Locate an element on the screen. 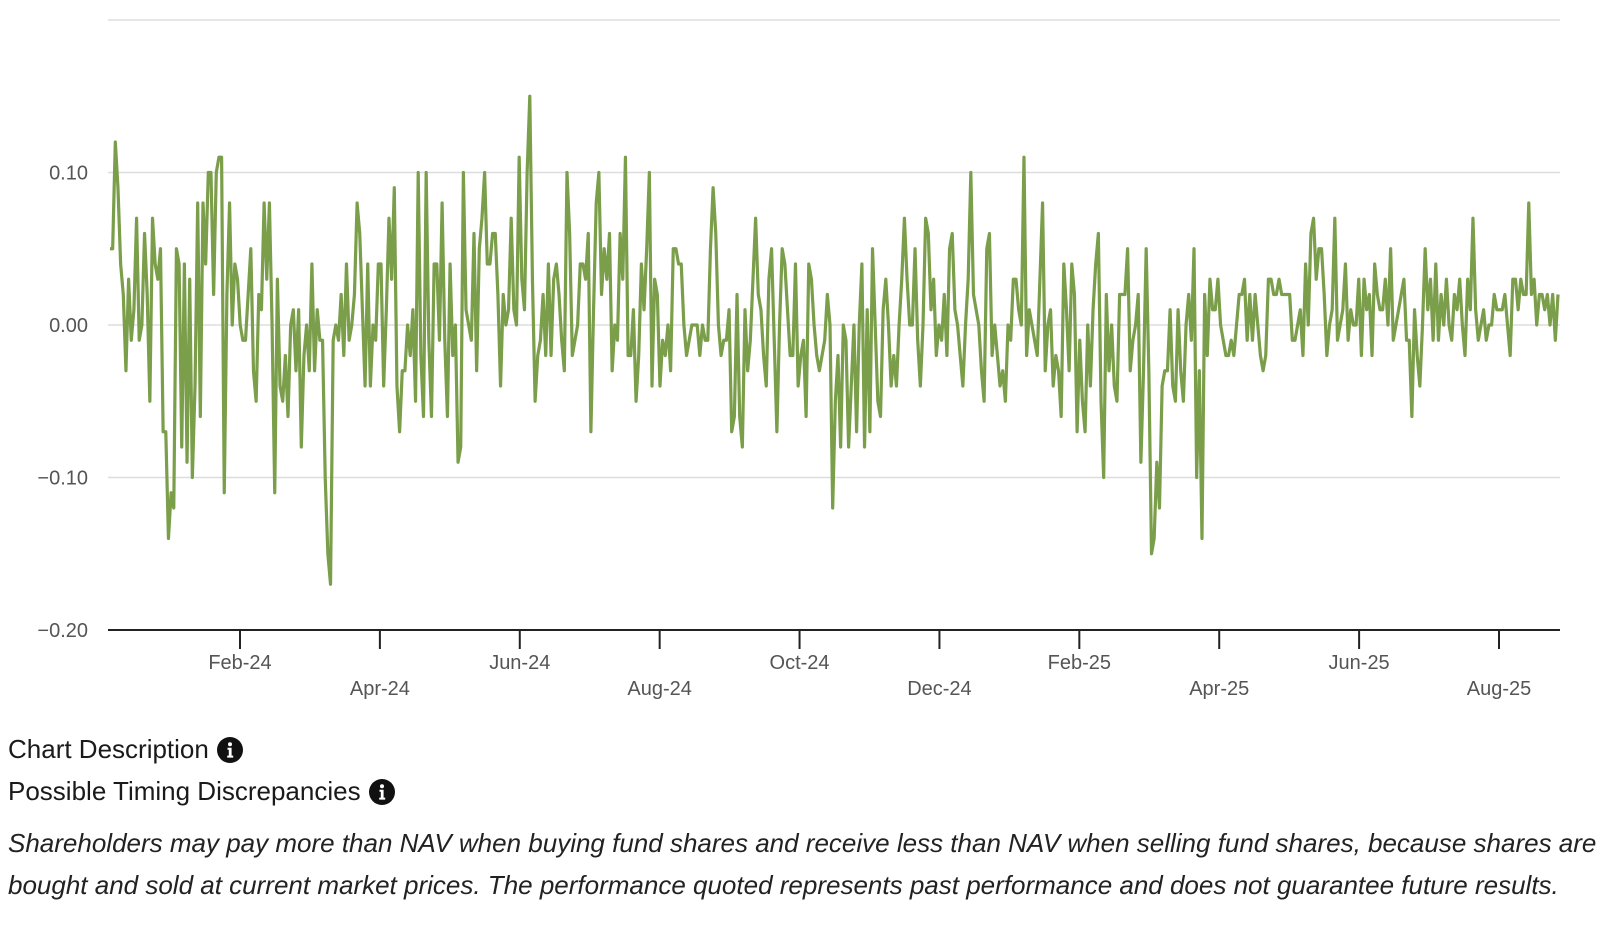 The height and width of the screenshot is (940, 1602). y-tick-label: 0.00 is located at coordinates (68, 326).